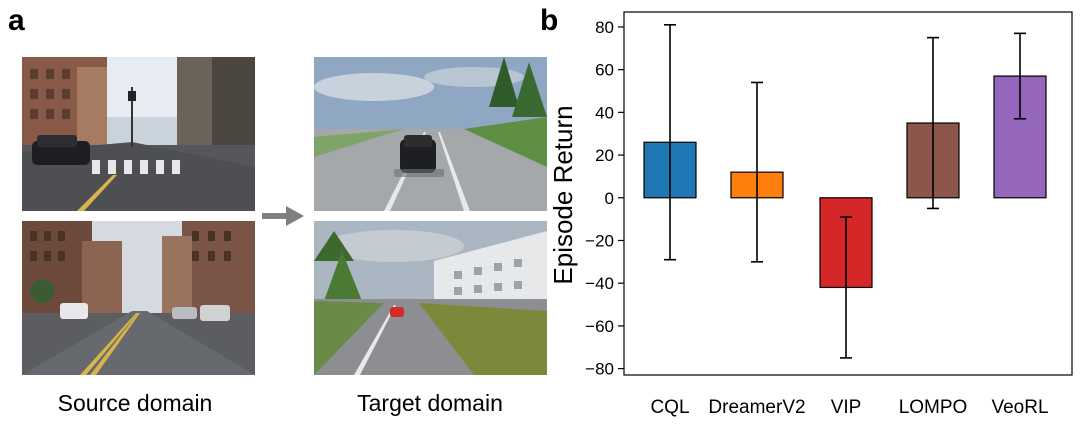 The width and height of the screenshot is (1080, 427). Describe the element at coordinates (599, 326) in the screenshot. I see `y-tick-label: −60` at that location.